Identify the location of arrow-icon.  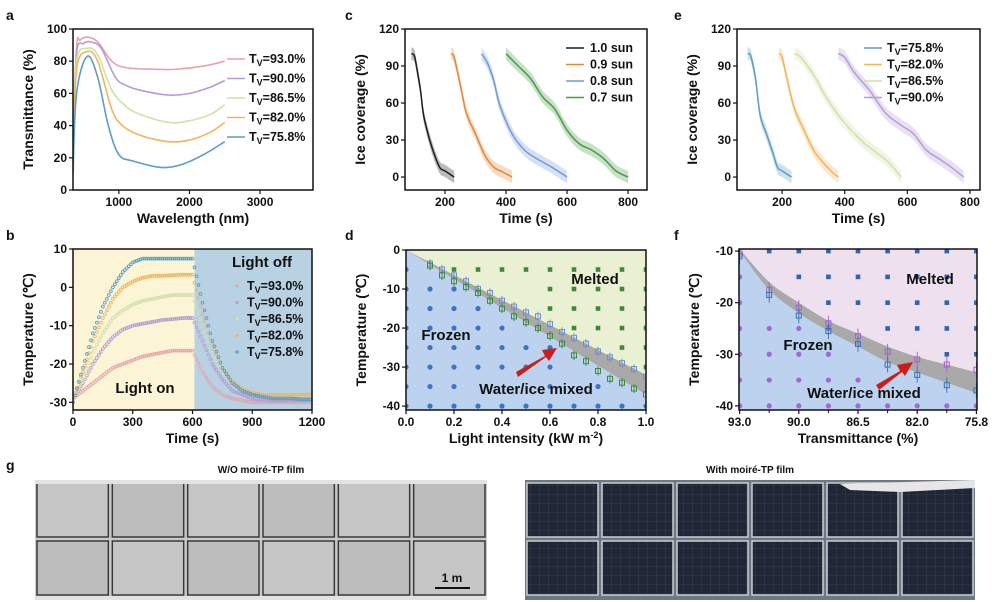
(894, 376).